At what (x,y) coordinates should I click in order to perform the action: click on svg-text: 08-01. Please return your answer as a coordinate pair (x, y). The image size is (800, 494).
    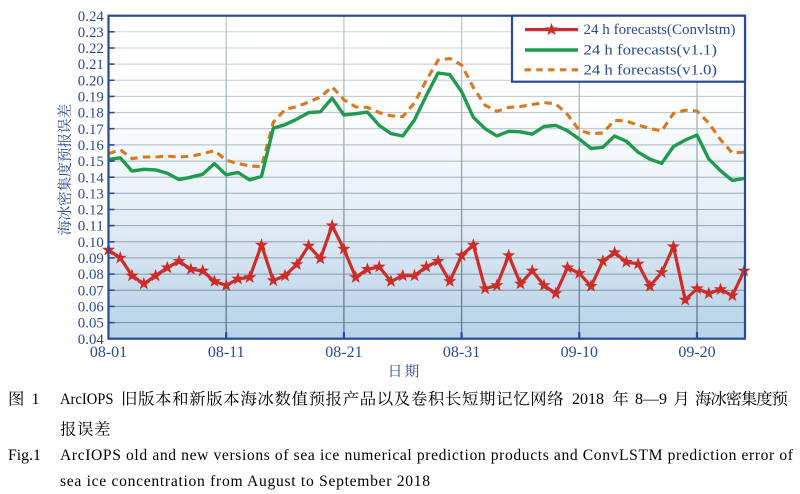
    Looking at the image, I should click on (108, 352).